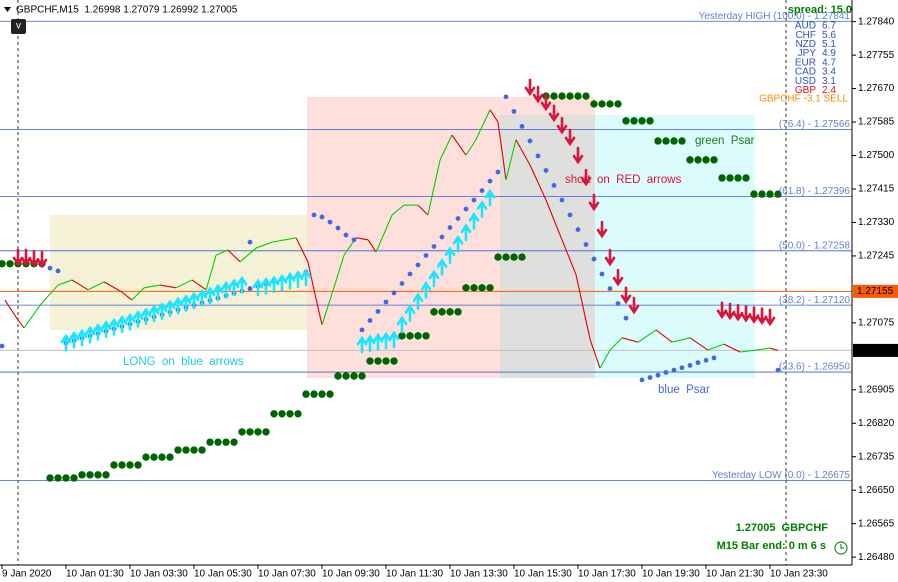  I want to click on button-label: v, so click(18, 26).